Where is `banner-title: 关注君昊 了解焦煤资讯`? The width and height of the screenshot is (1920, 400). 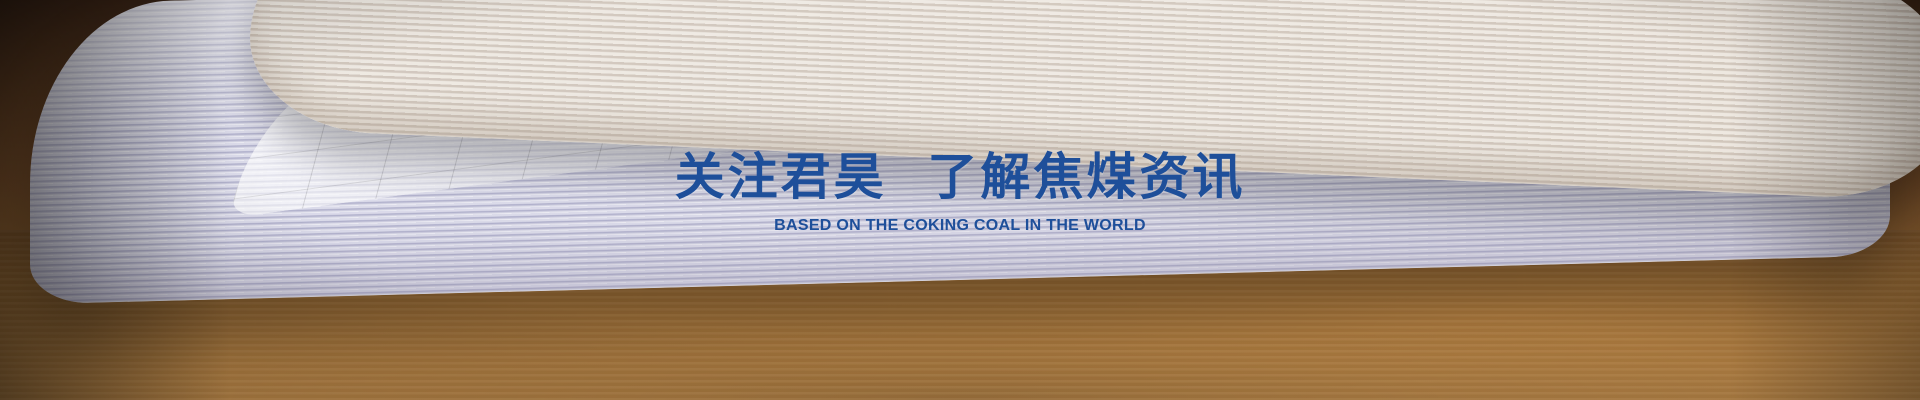 banner-title: 关注君昊 了解焦煤资讯 is located at coordinates (960, 177).